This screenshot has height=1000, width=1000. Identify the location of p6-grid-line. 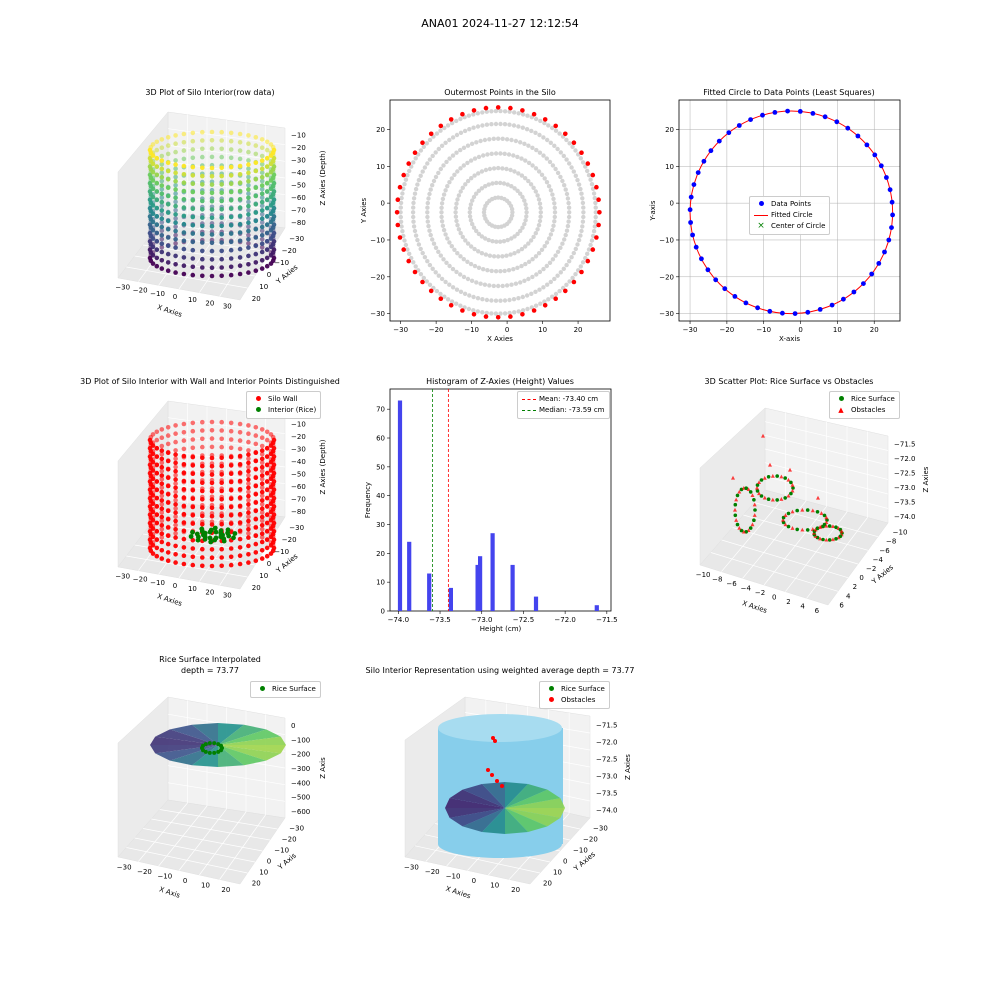
(826, 436).